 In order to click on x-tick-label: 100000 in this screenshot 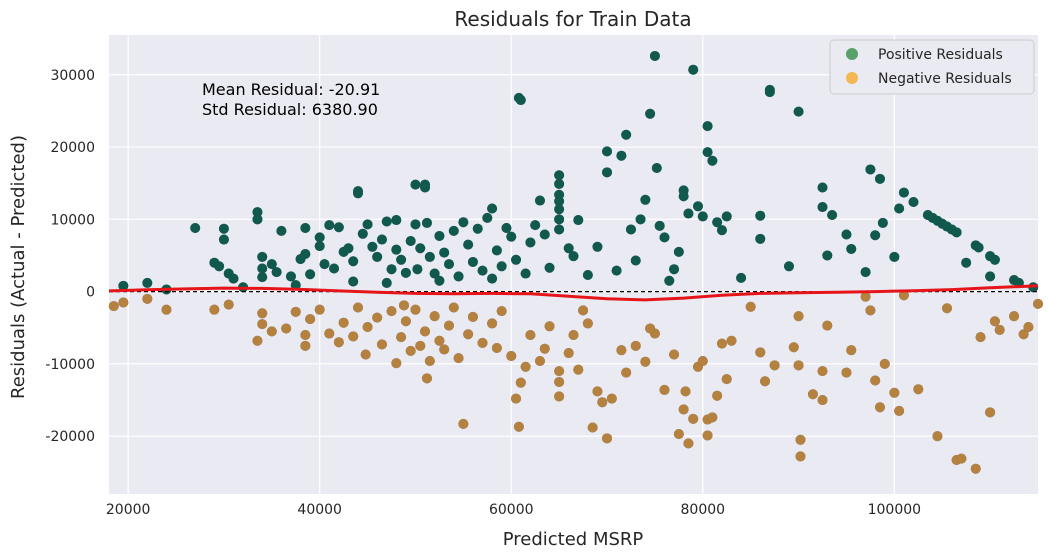, I will do `click(894, 510)`.